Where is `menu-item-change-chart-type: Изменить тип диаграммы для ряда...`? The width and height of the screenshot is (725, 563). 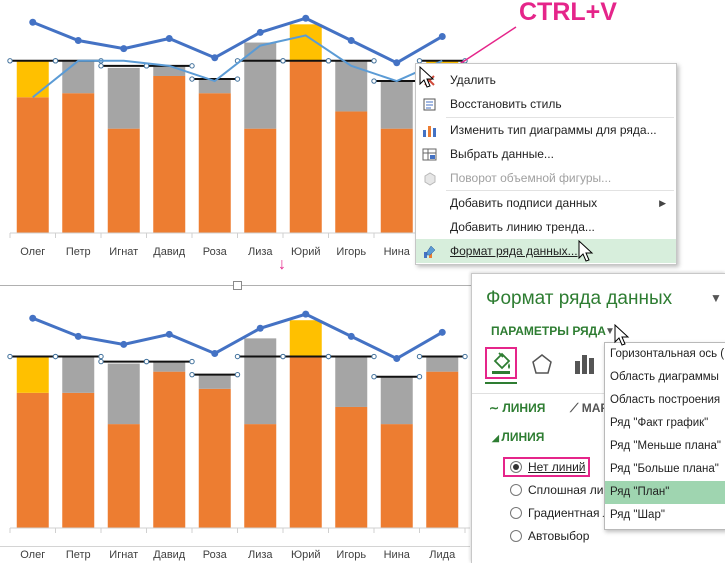
menu-item-change-chart-type: Изменить тип диаграммы для ряда... is located at coordinates (546, 130).